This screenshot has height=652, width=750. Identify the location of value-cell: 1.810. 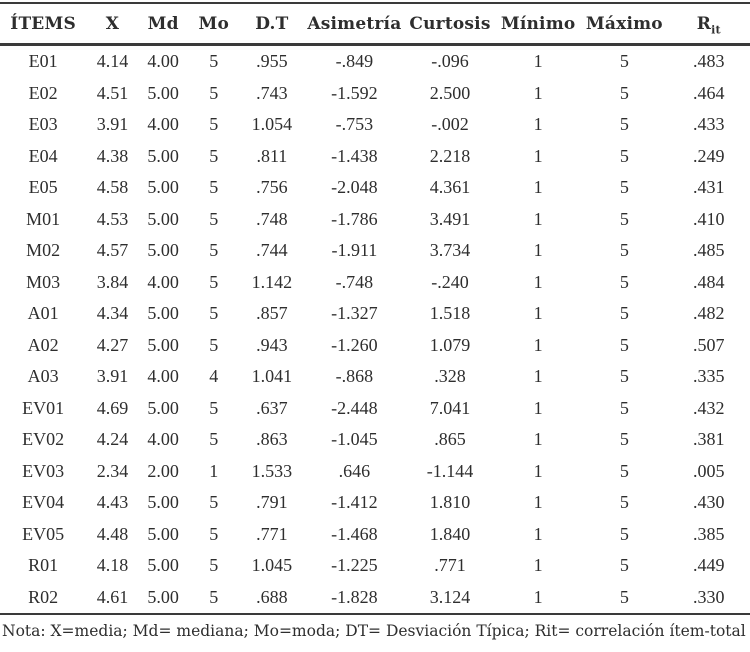
(450, 502).